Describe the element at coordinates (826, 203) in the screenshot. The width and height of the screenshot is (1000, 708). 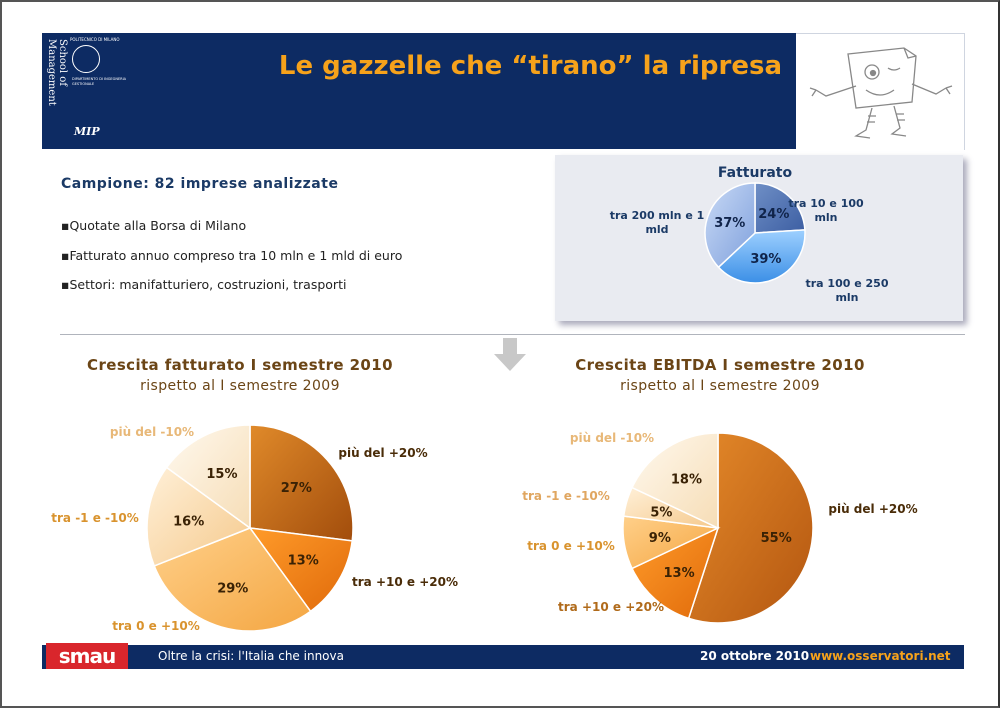
I see `slice-label-line: tra 10 e 100` at that location.